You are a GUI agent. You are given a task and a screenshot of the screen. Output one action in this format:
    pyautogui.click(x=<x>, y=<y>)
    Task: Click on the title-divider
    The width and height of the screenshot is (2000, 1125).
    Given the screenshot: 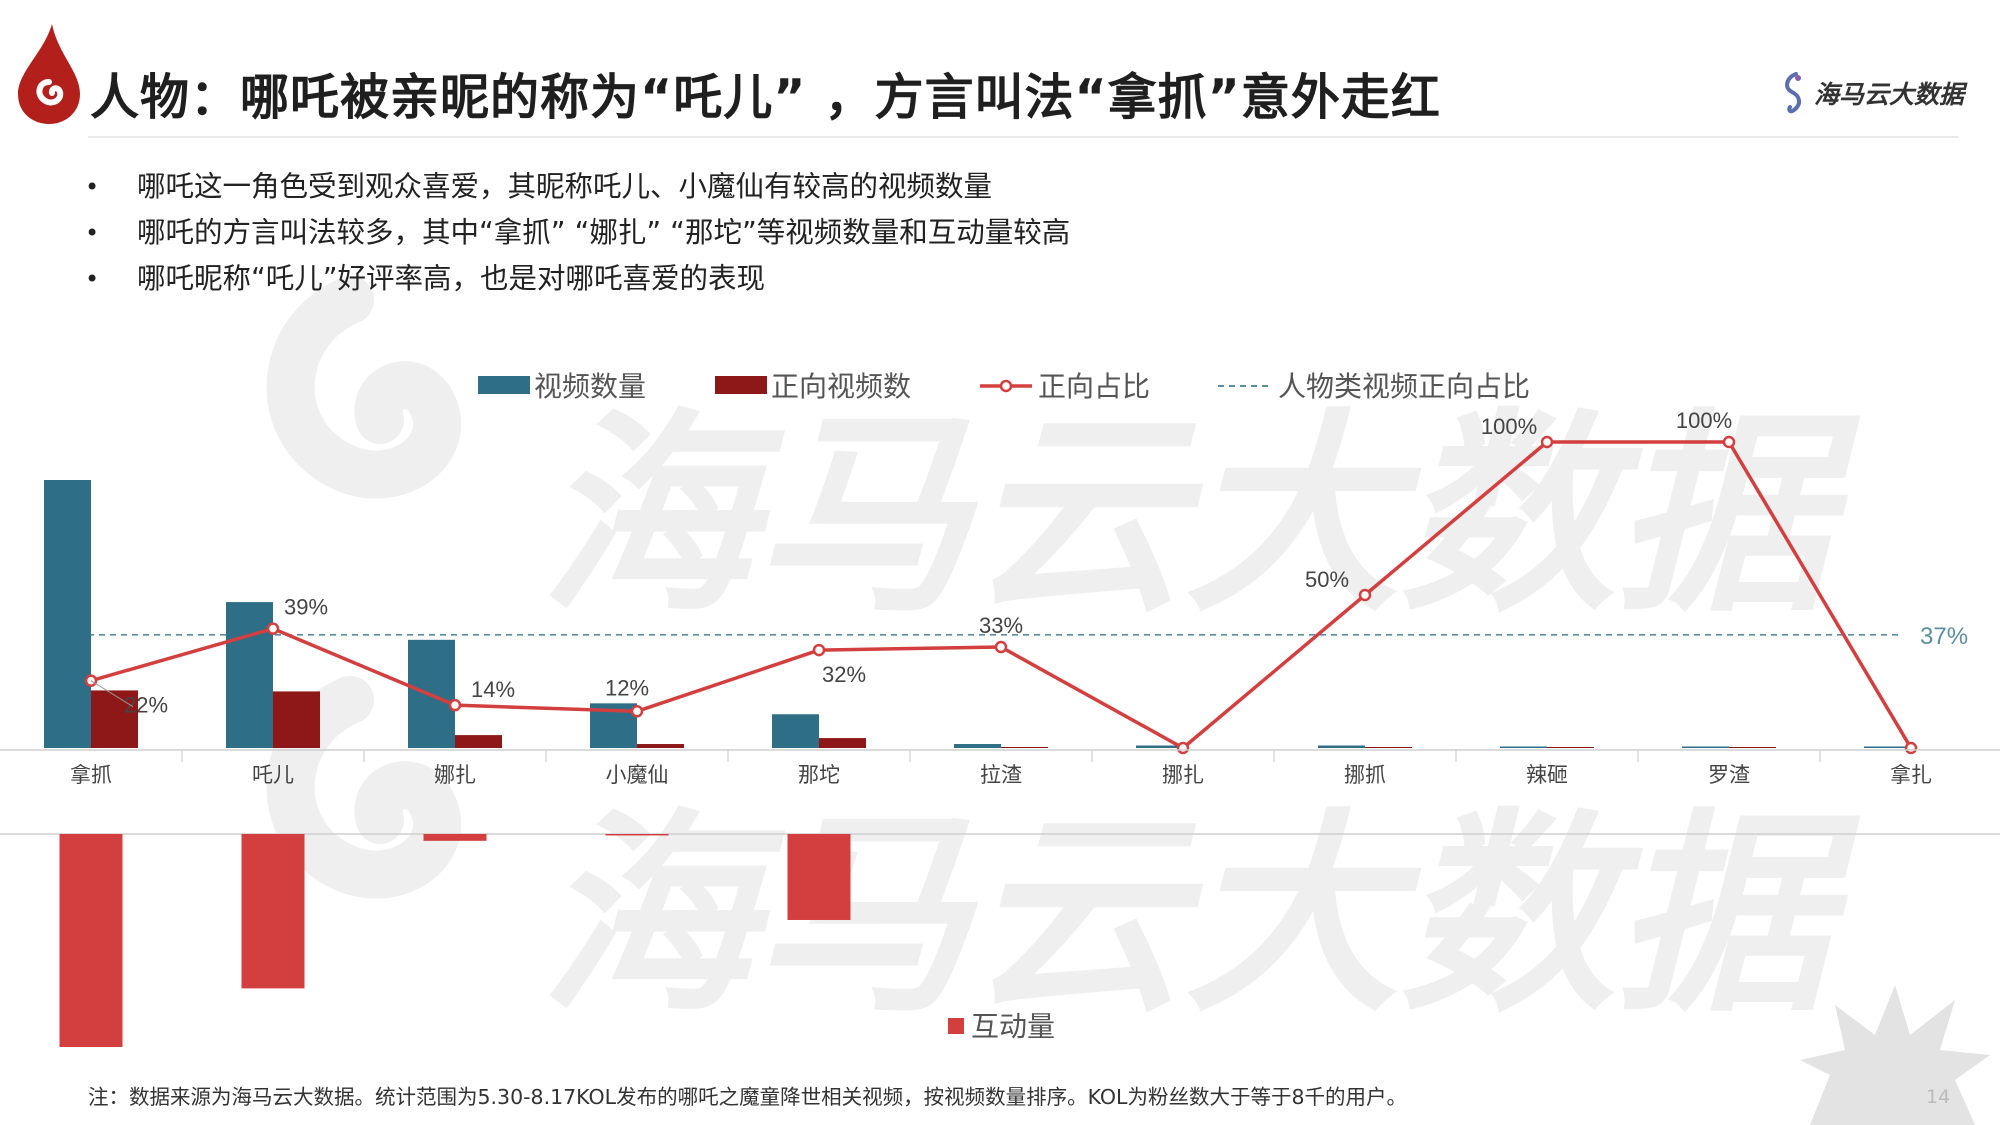 What is the action you would take?
    pyautogui.click(x=1023, y=137)
    